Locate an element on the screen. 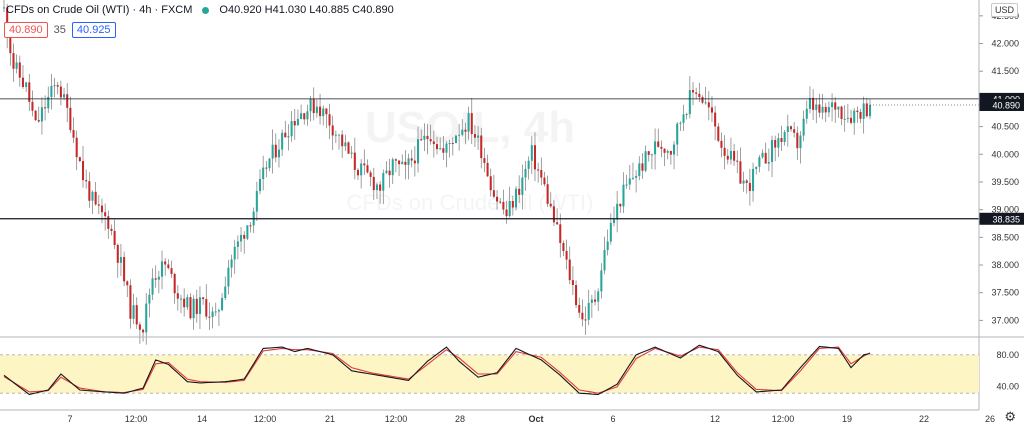 This screenshot has height=432, width=1024. time-axis-label: 6 is located at coordinates (612, 419).